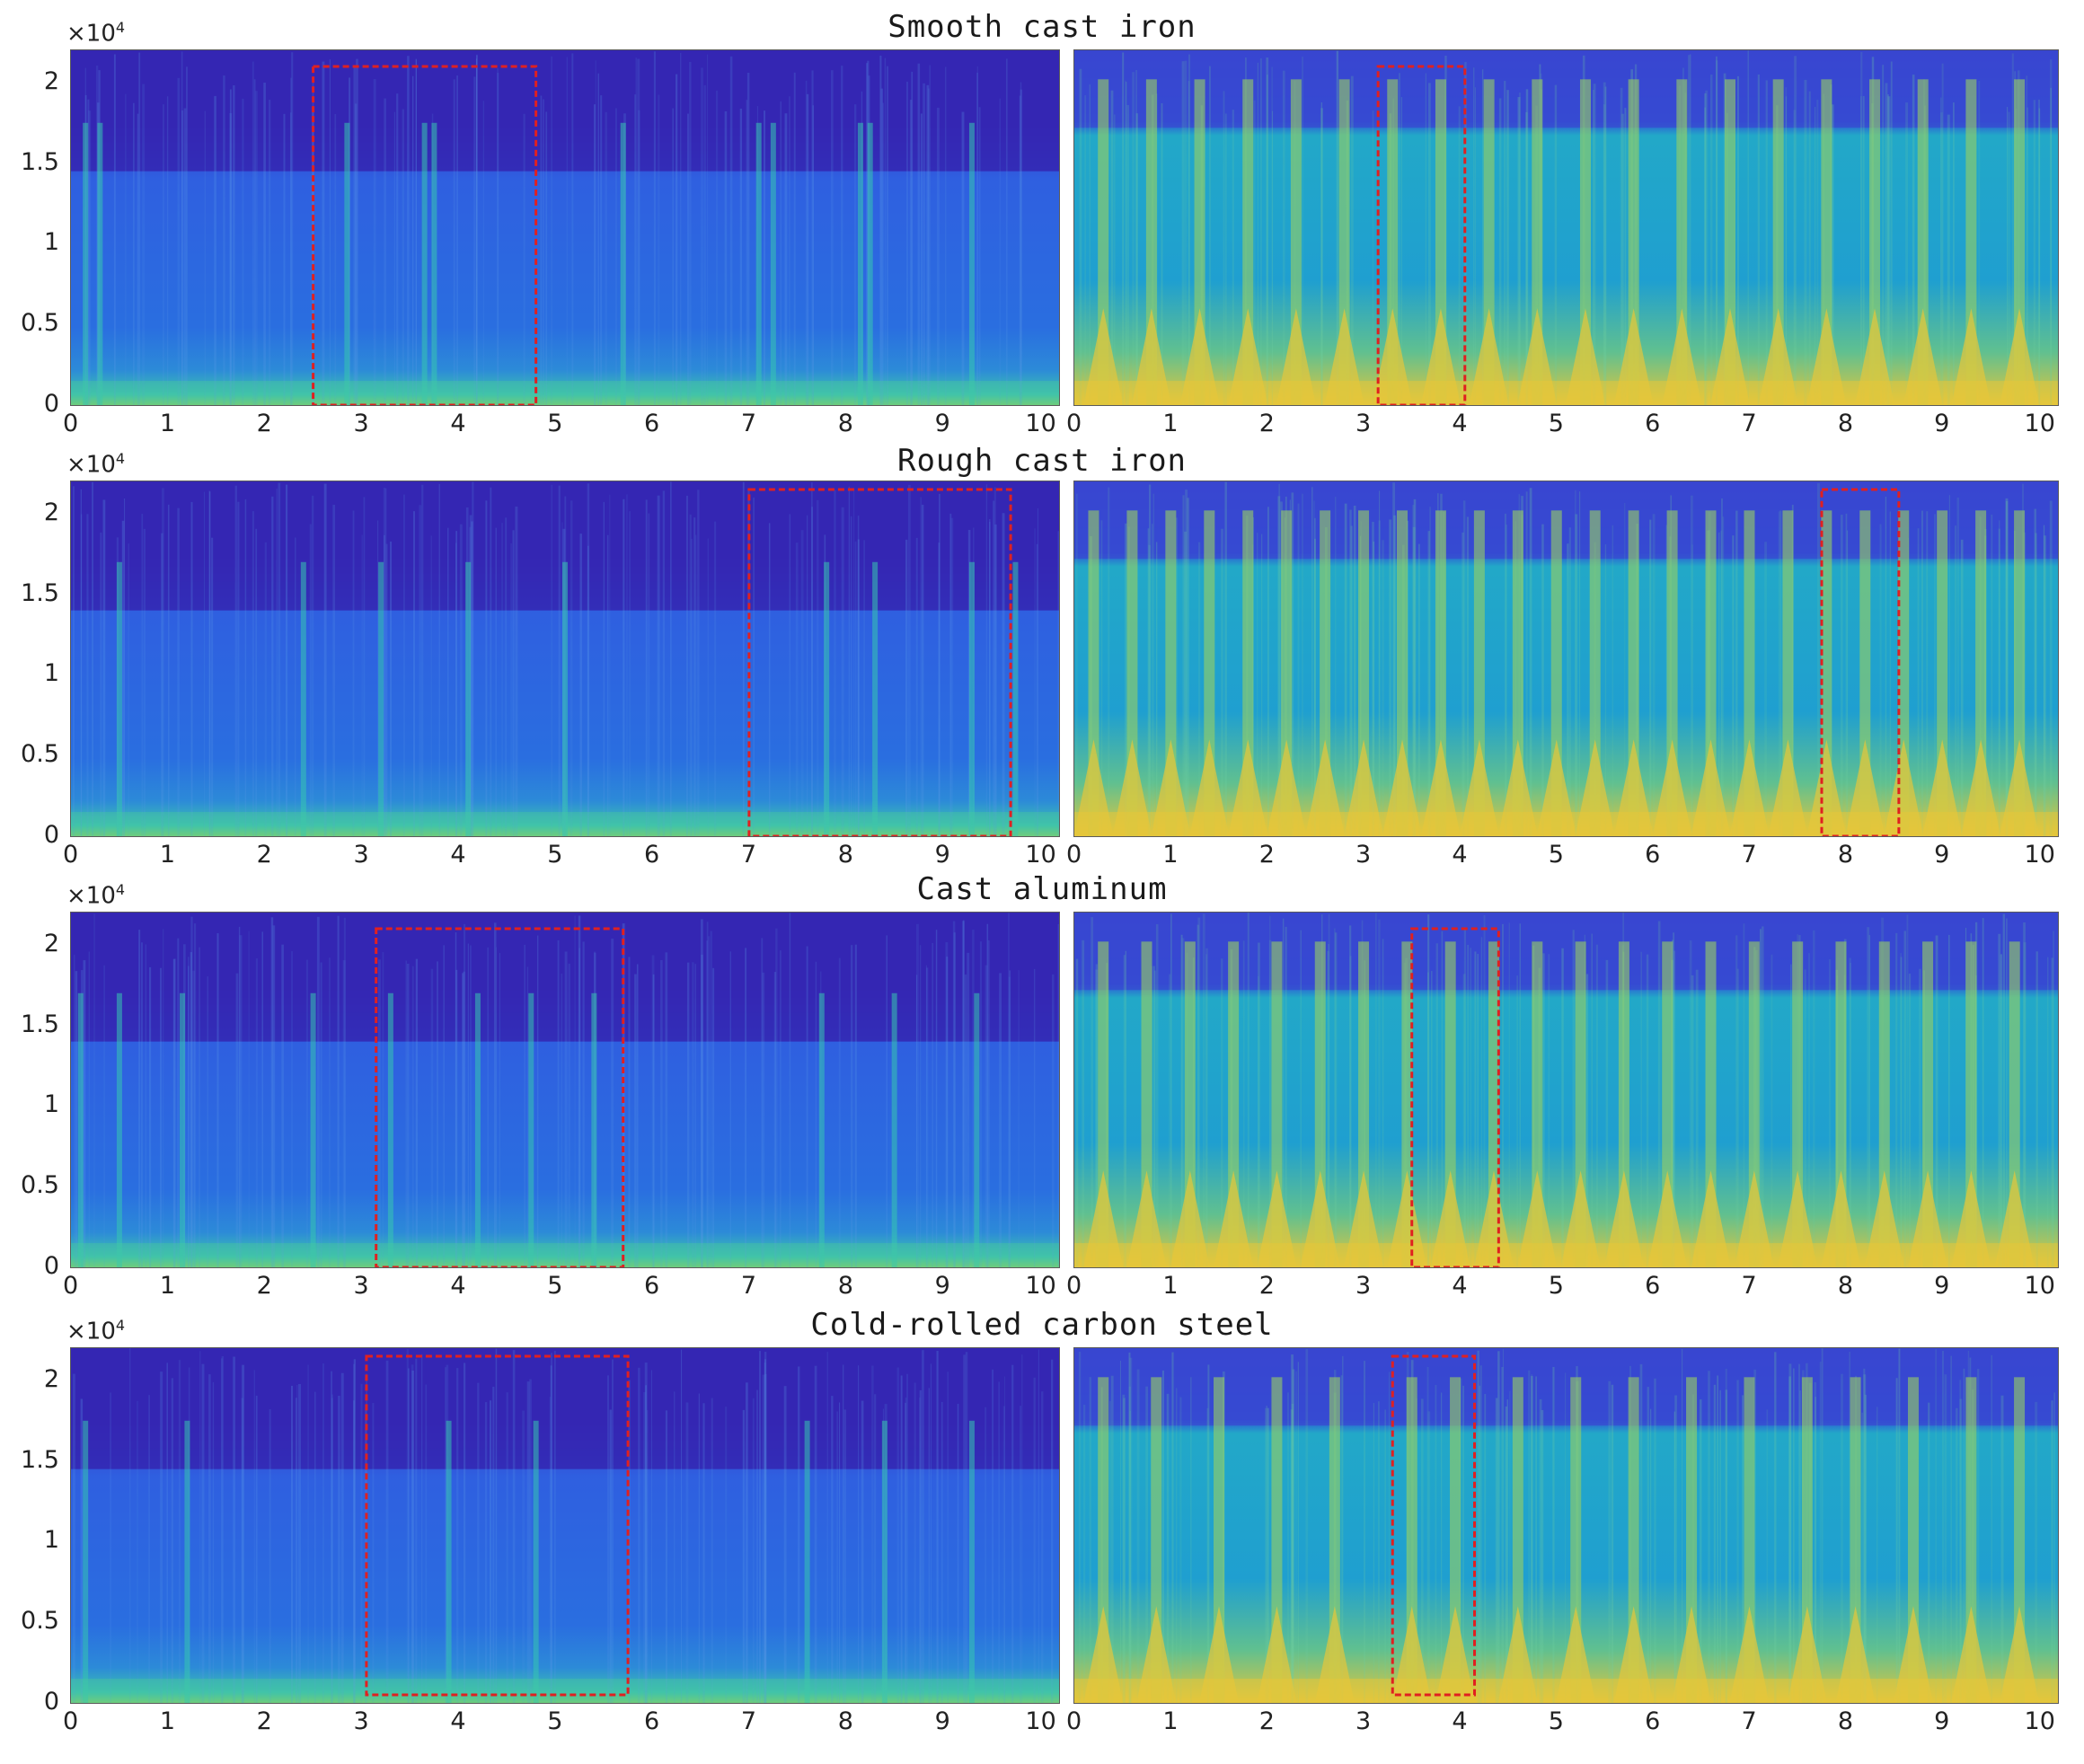 The image size is (2084, 1764). I want to click on spectrogram-panel-left, so click(565, 227).